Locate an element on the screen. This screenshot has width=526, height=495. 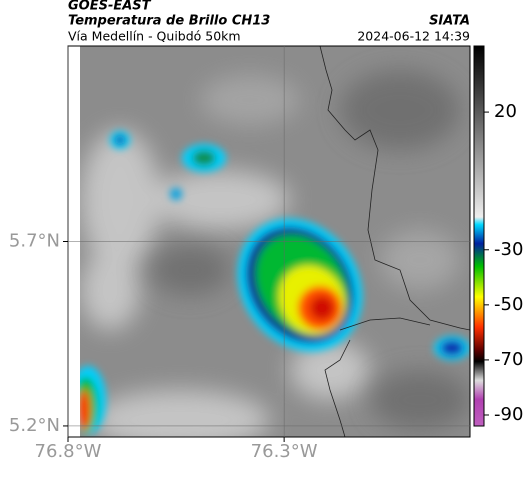
colorbar-tick-label: -70 is located at coordinates (508, 359).